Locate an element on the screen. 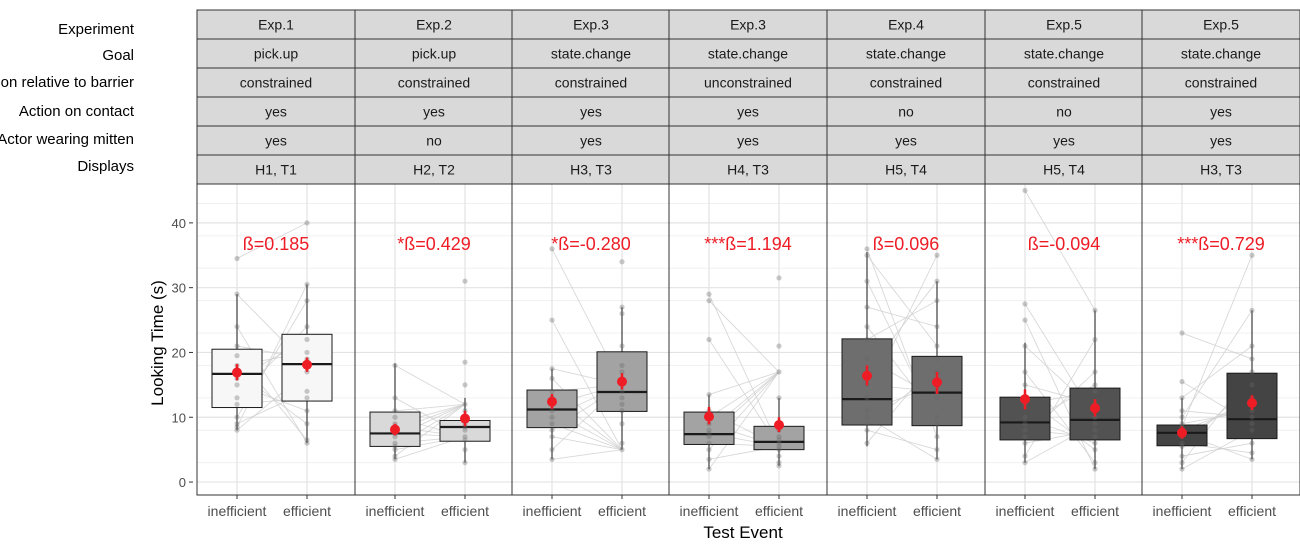 The width and height of the screenshot is (1300, 550). facet-strip-label: H3, T3 is located at coordinates (591, 170).